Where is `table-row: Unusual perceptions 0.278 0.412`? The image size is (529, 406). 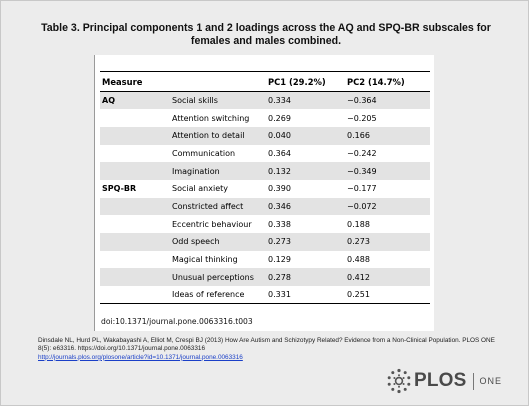
table-row: Unusual perceptions 0.278 0.412 is located at coordinates (265, 277).